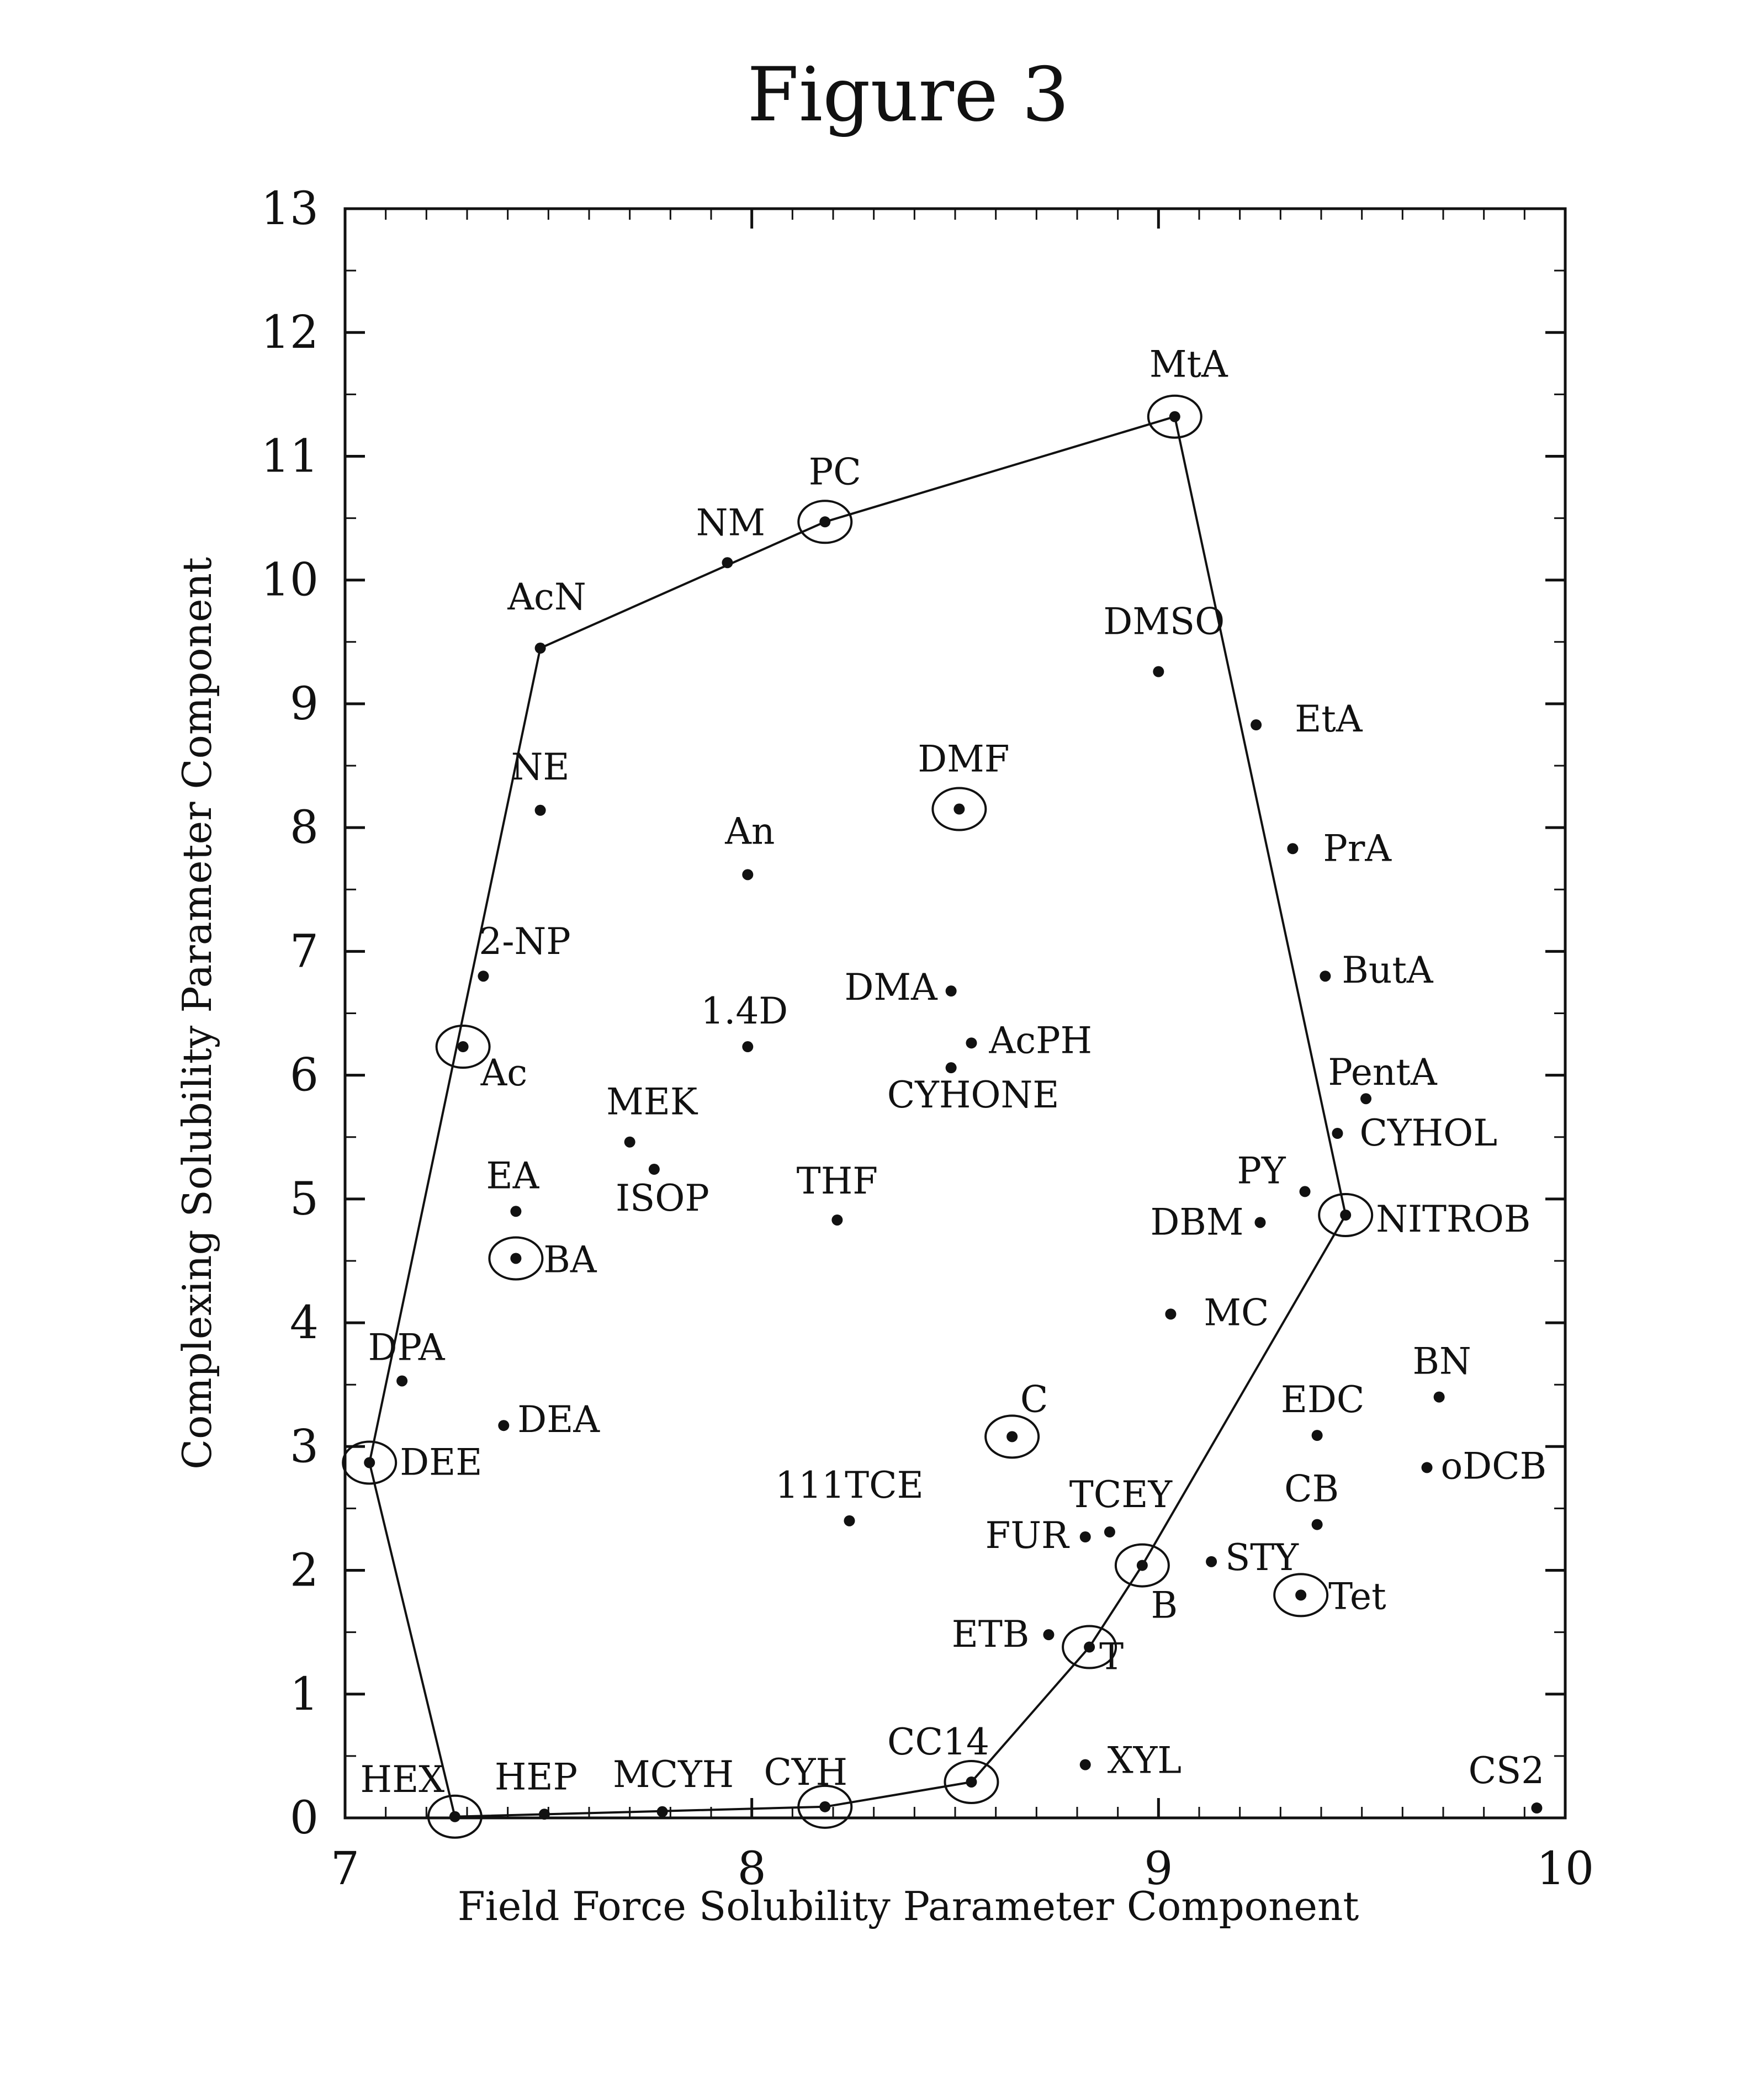  I want to click on y-tick-label: 3, so click(304, 1446).